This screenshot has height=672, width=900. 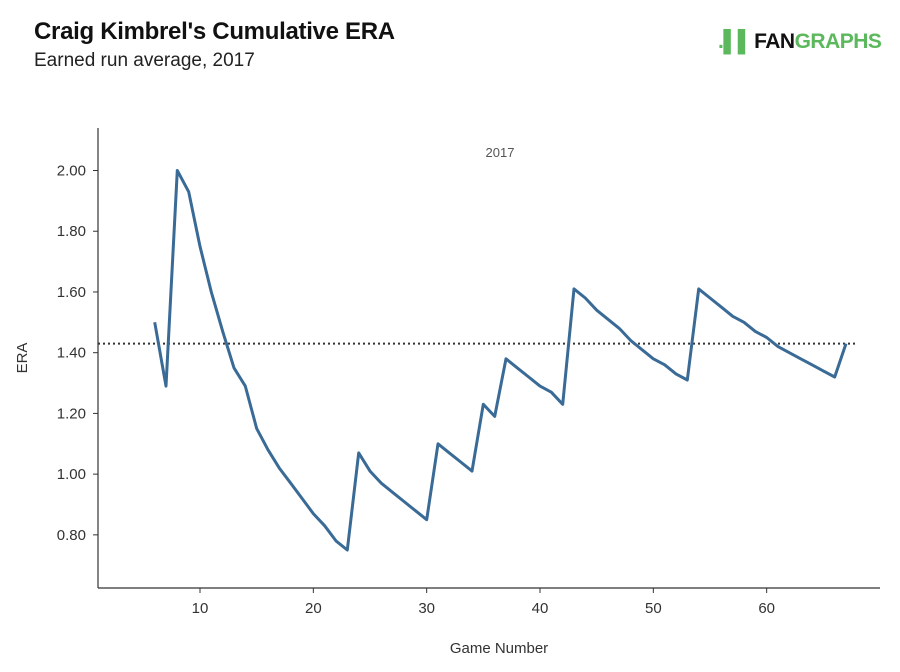 I want to click on fangraphs-logo: .▌▌FANGRAPHS, so click(x=800, y=42).